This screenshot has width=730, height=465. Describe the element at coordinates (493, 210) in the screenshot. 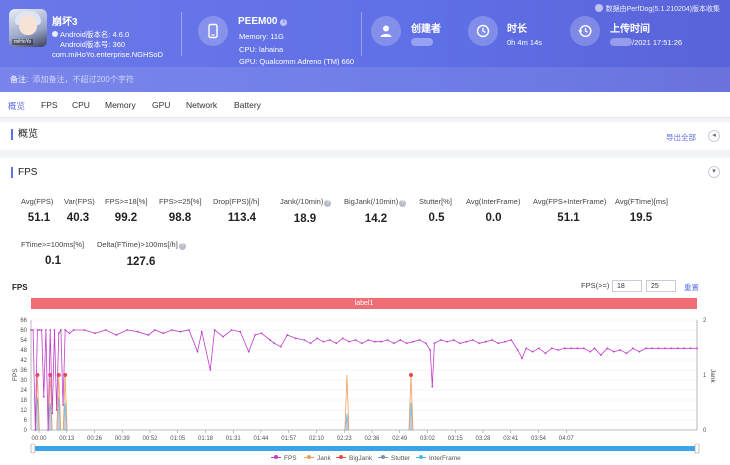

I see `metric-avg-interframe: Avg(InterFrame) 0.0` at that location.